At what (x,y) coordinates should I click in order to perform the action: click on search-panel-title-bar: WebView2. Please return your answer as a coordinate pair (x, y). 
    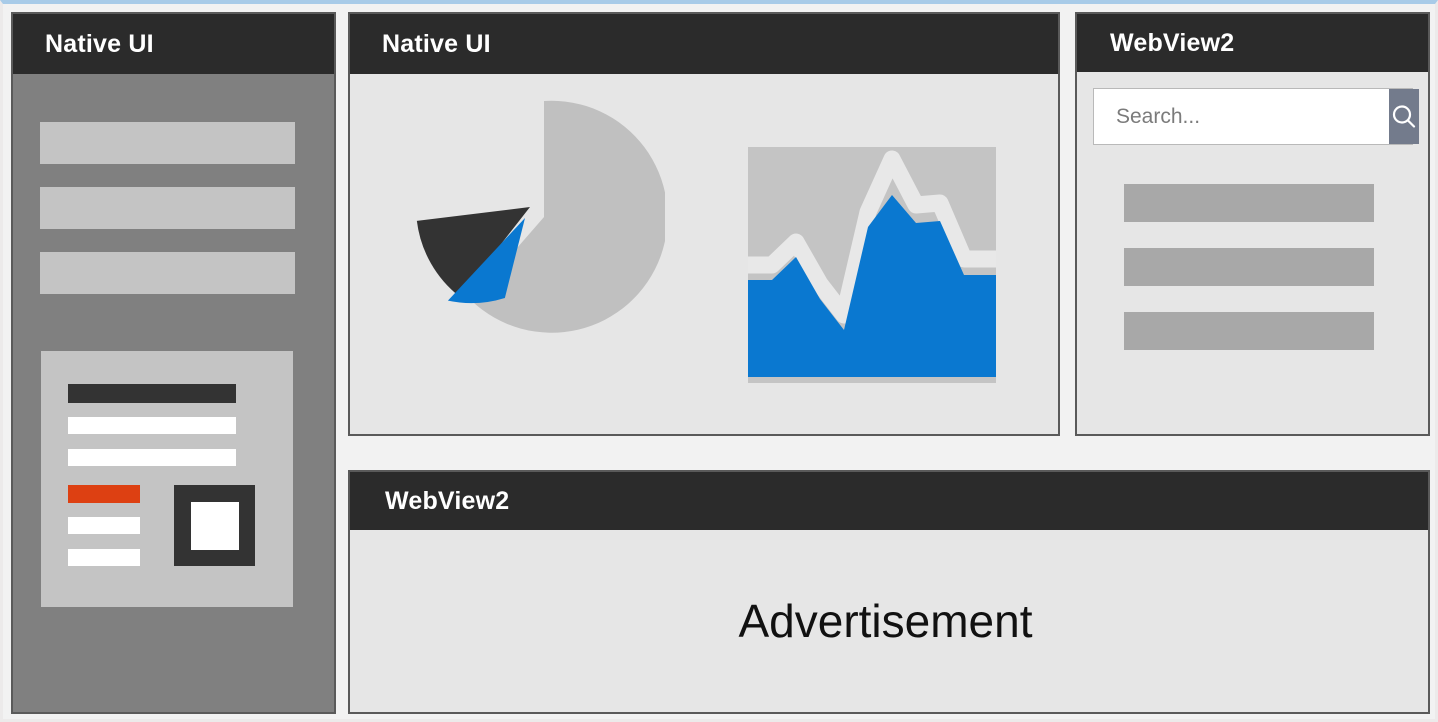
    Looking at the image, I should click on (1252, 43).